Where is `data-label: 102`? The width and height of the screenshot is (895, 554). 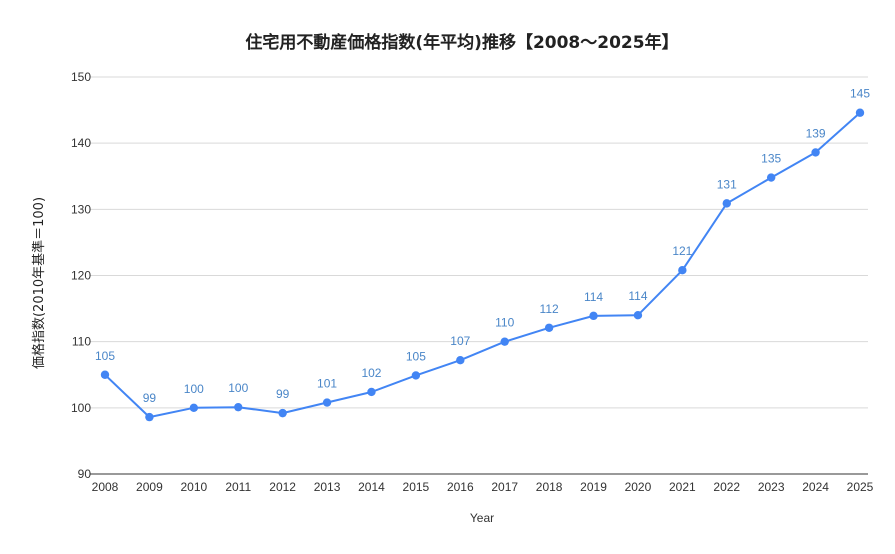
data-label: 102 is located at coordinates (371, 373).